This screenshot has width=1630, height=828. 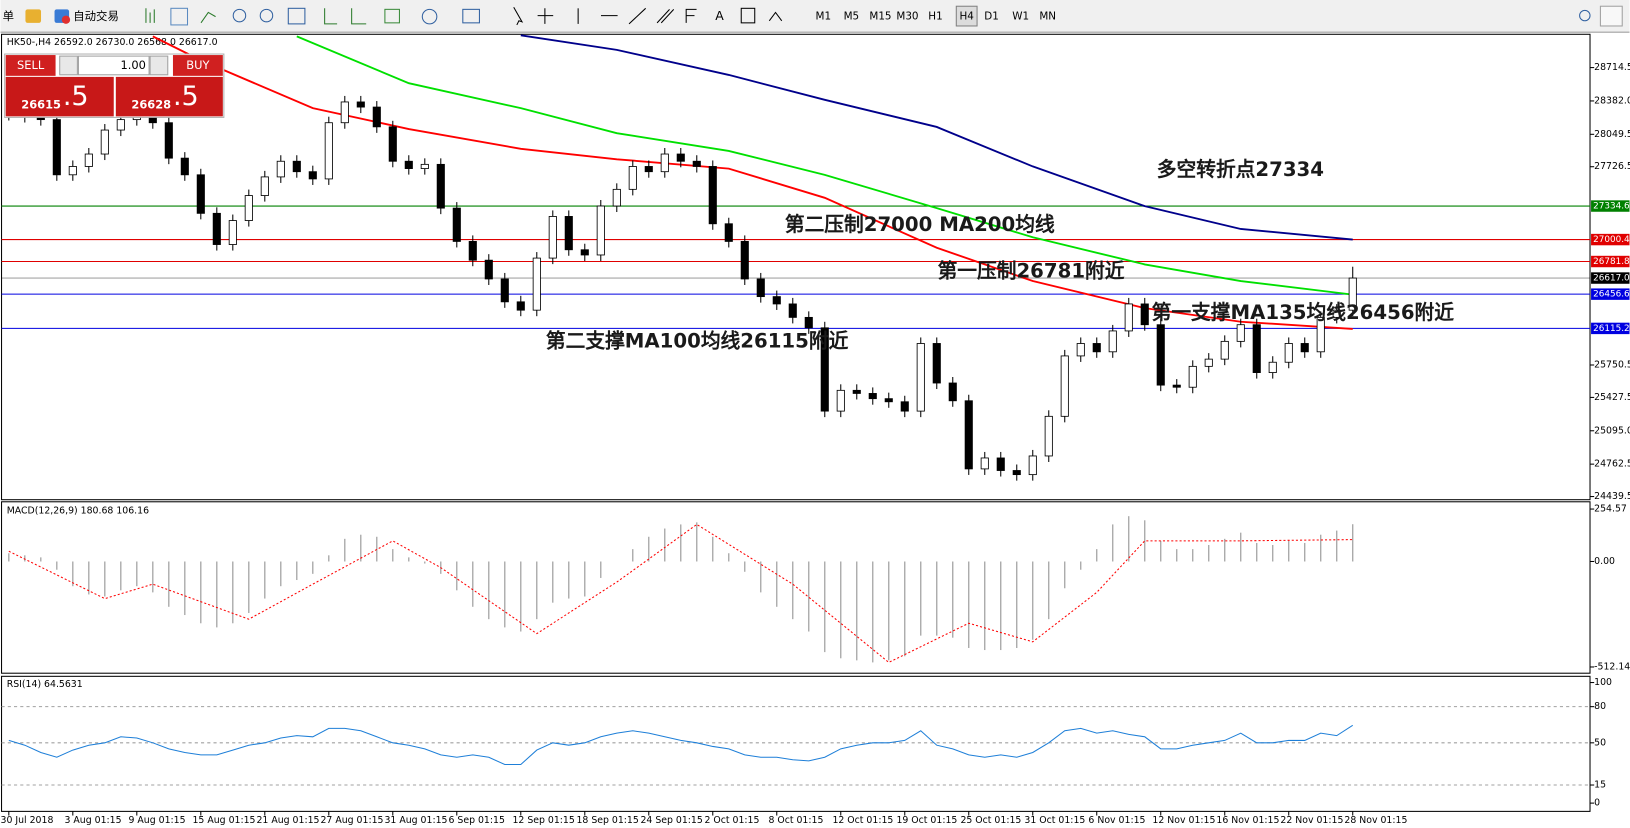 What do you see at coordinates (1611, 207) in the screenshot?
I see `price-level-label: 27334.6` at bounding box center [1611, 207].